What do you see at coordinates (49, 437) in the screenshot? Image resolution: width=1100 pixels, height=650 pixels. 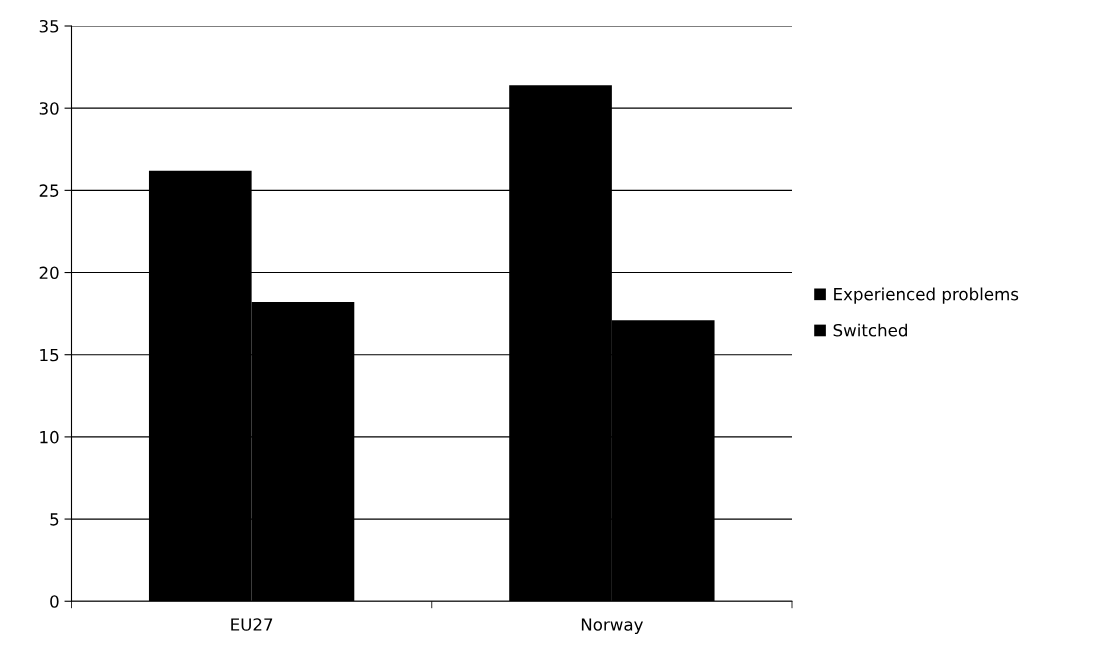 I see `y-tick-label: 10` at bounding box center [49, 437].